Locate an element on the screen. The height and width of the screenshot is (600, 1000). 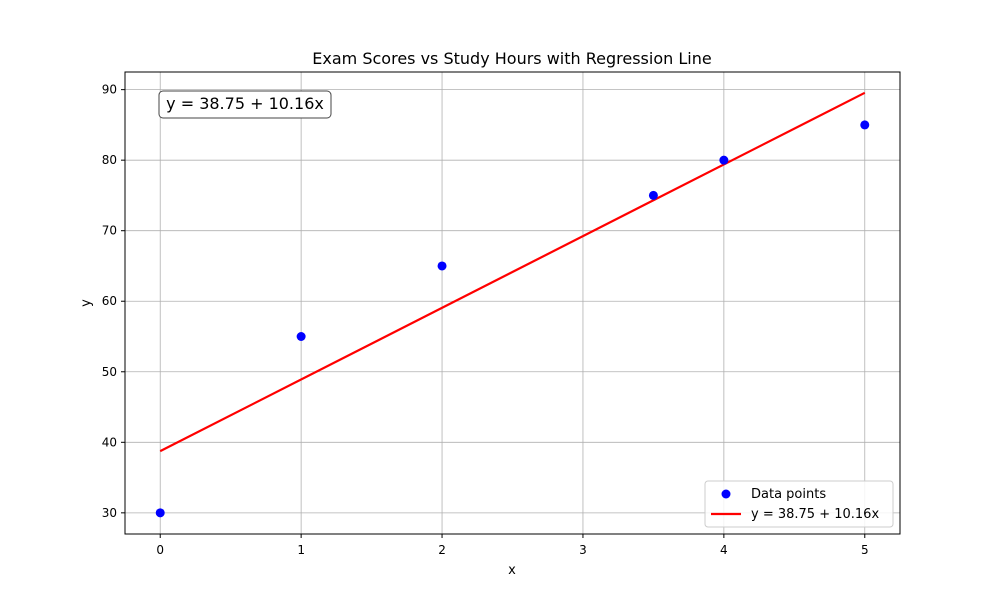
y-axis-ticks: 30 40 50 60 70 80 90 is located at coordinates (113, 301).